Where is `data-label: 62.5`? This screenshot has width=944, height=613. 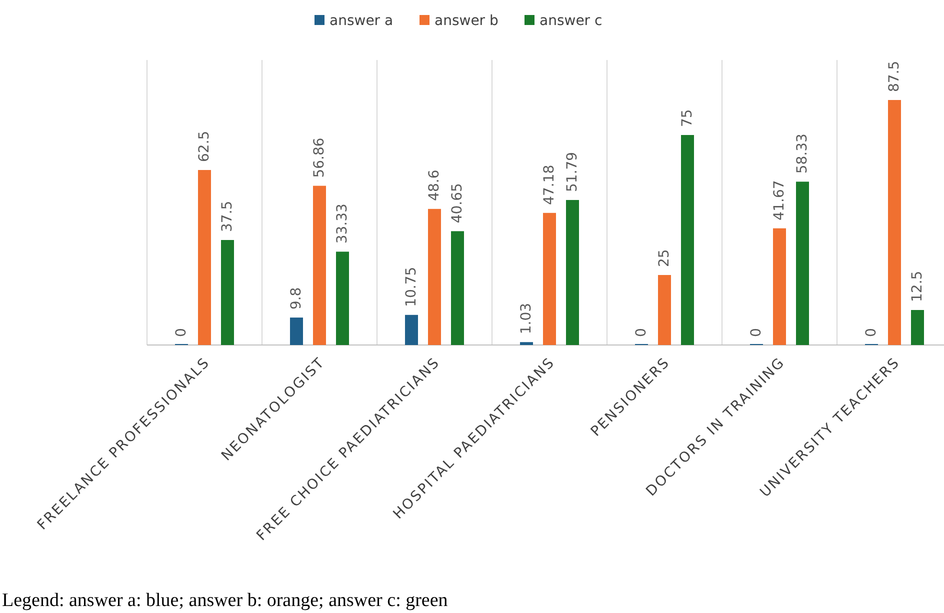
data-label: 62.5 is located at coordinates (204, 146).